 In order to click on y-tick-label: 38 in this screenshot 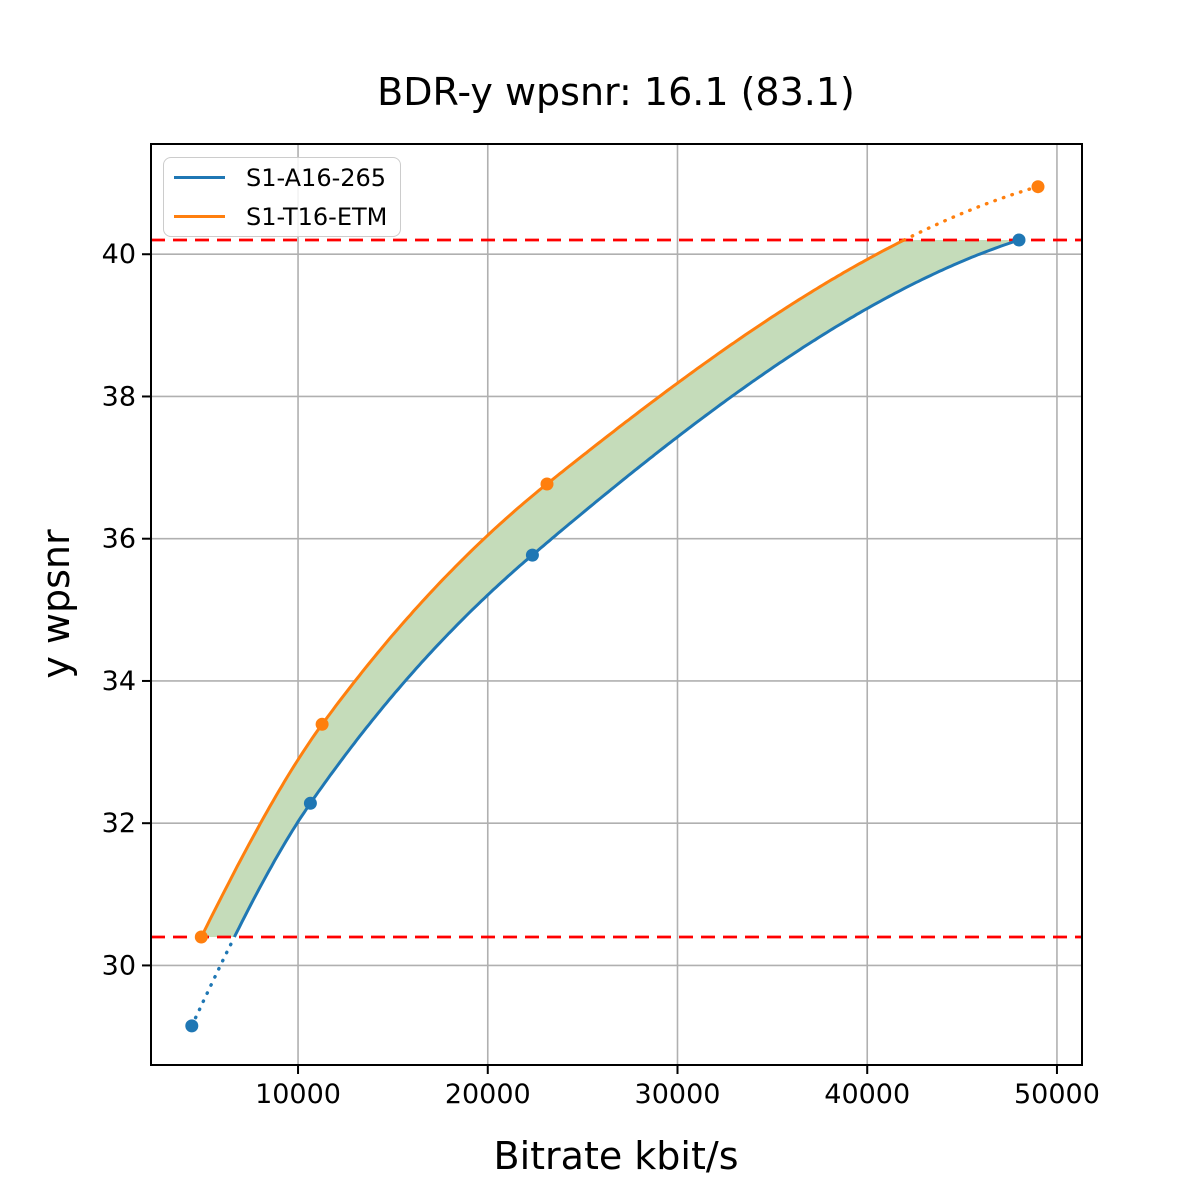, I will do `click(119, 396)`.